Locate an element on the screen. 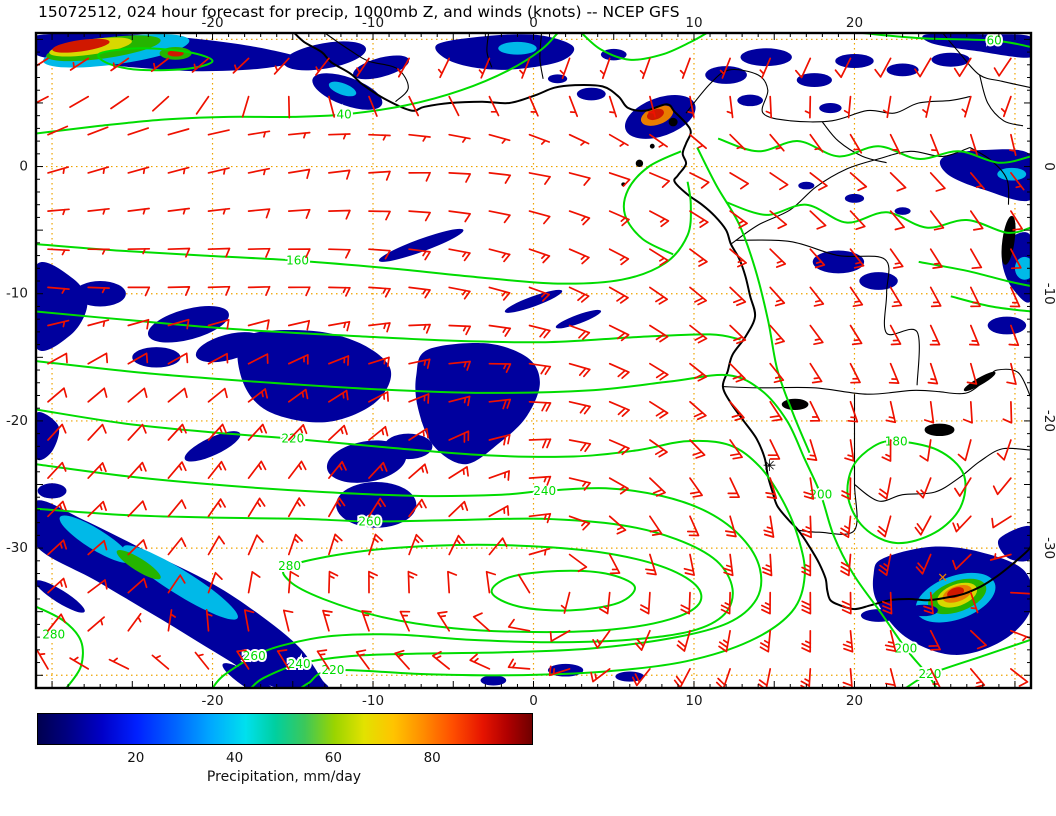 Image resolution: width=1056 pixels, height=816 pixels. colorbar-tick-label: 80 is located at coordinates (432, 758).